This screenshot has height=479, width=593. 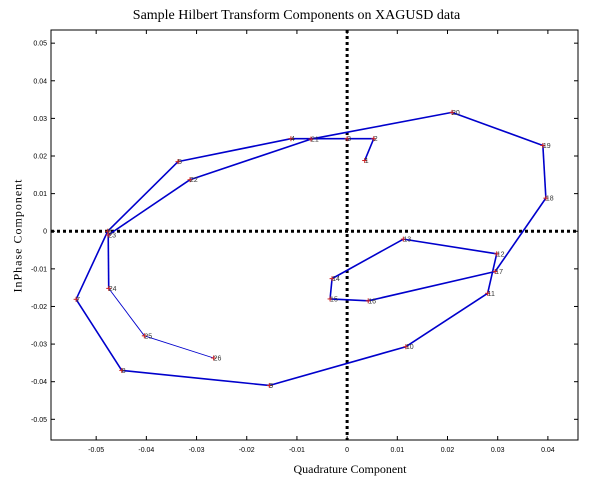 I want to click on y-tick-label: -0.03, so click(x=39, y=345).